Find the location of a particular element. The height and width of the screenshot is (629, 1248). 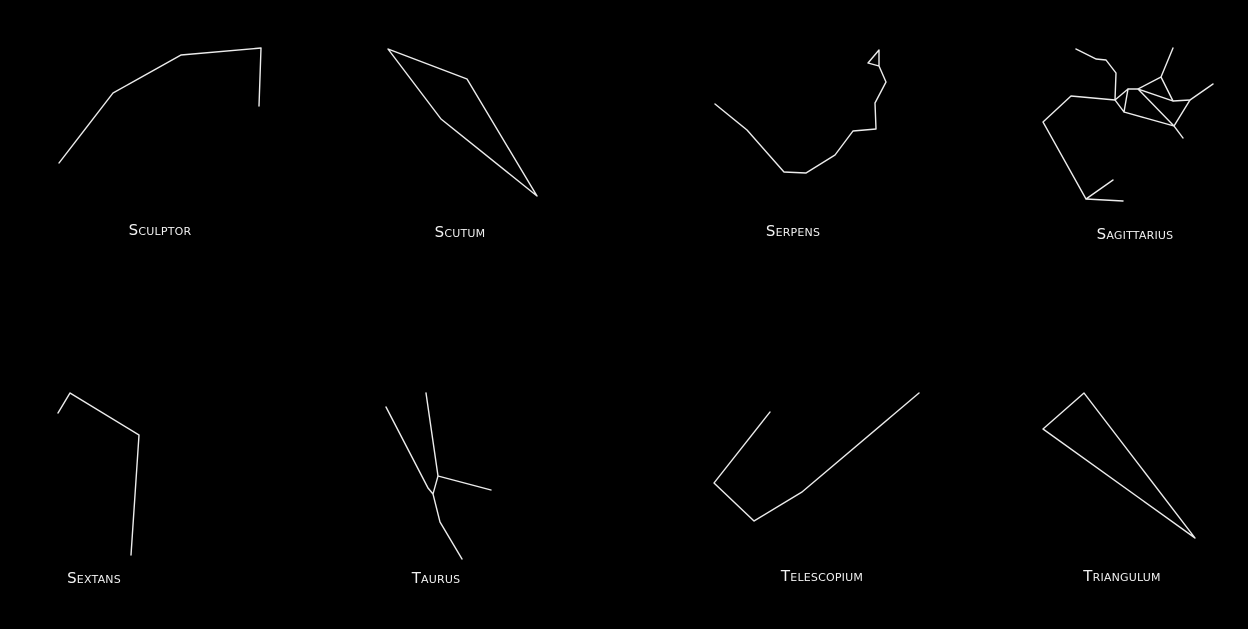

scutum-line is located at coordinates (462, 122).